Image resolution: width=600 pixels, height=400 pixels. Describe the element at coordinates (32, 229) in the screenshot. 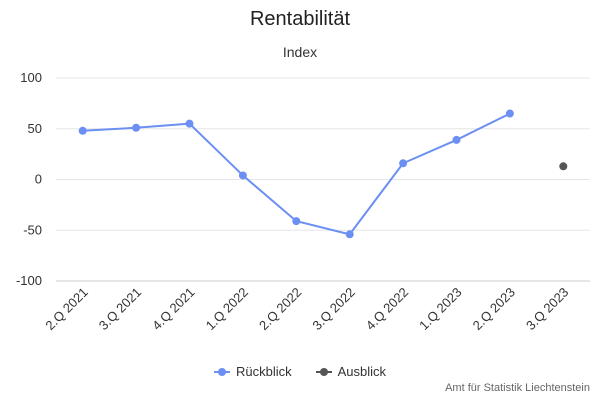

I see `y-tick-label: -50` at that location.